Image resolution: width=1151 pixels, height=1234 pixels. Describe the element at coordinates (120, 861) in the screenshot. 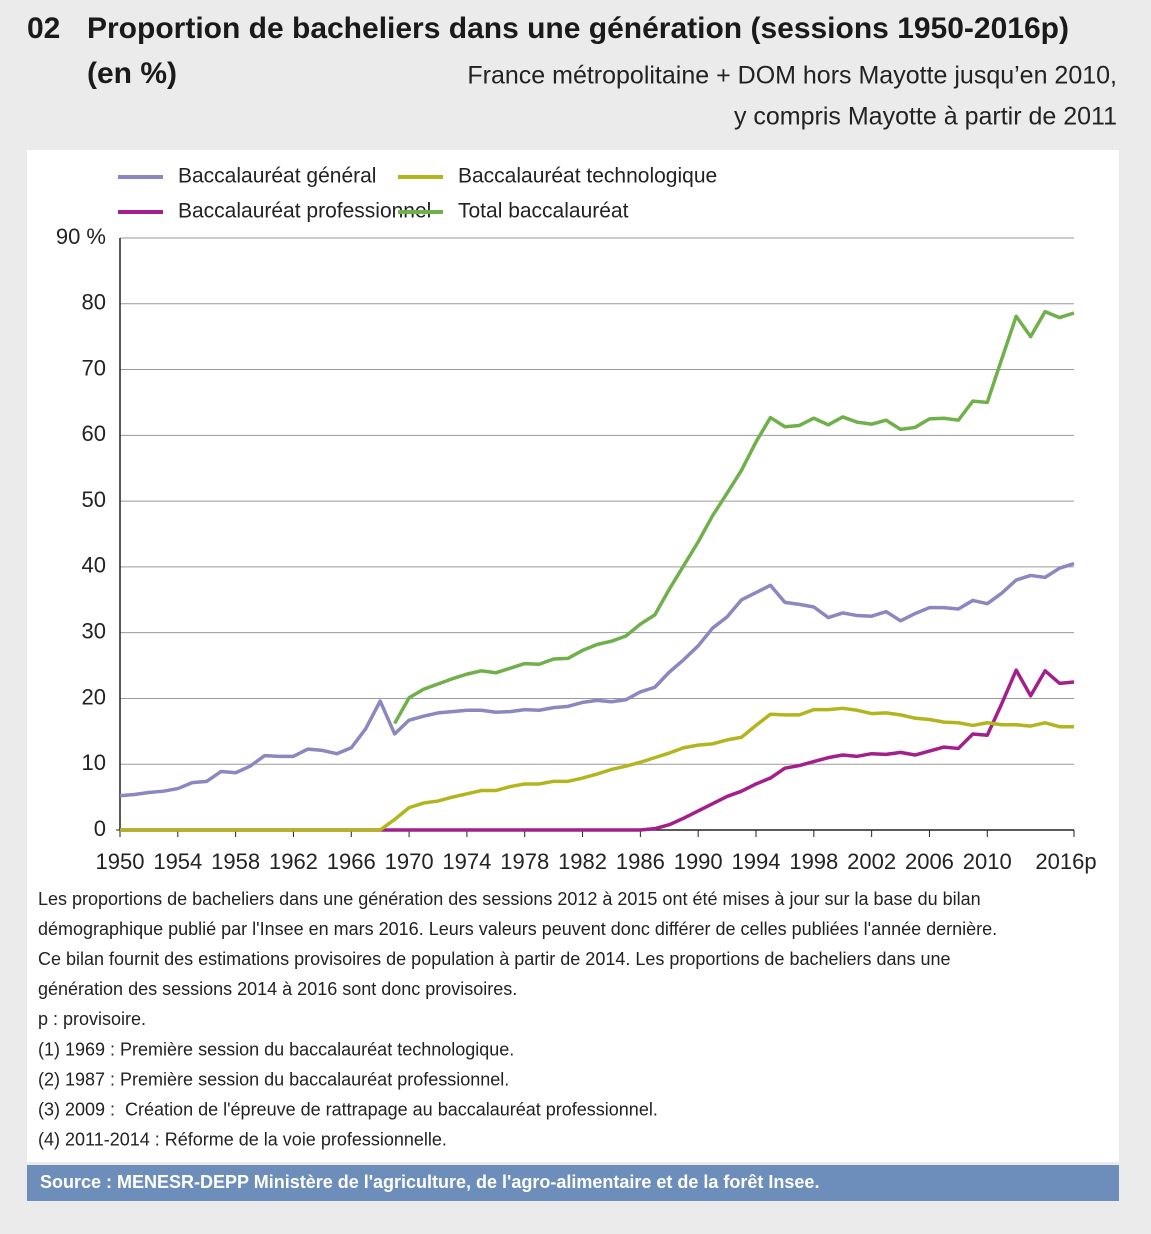

I see `x-tick-label: 1950` at that location.